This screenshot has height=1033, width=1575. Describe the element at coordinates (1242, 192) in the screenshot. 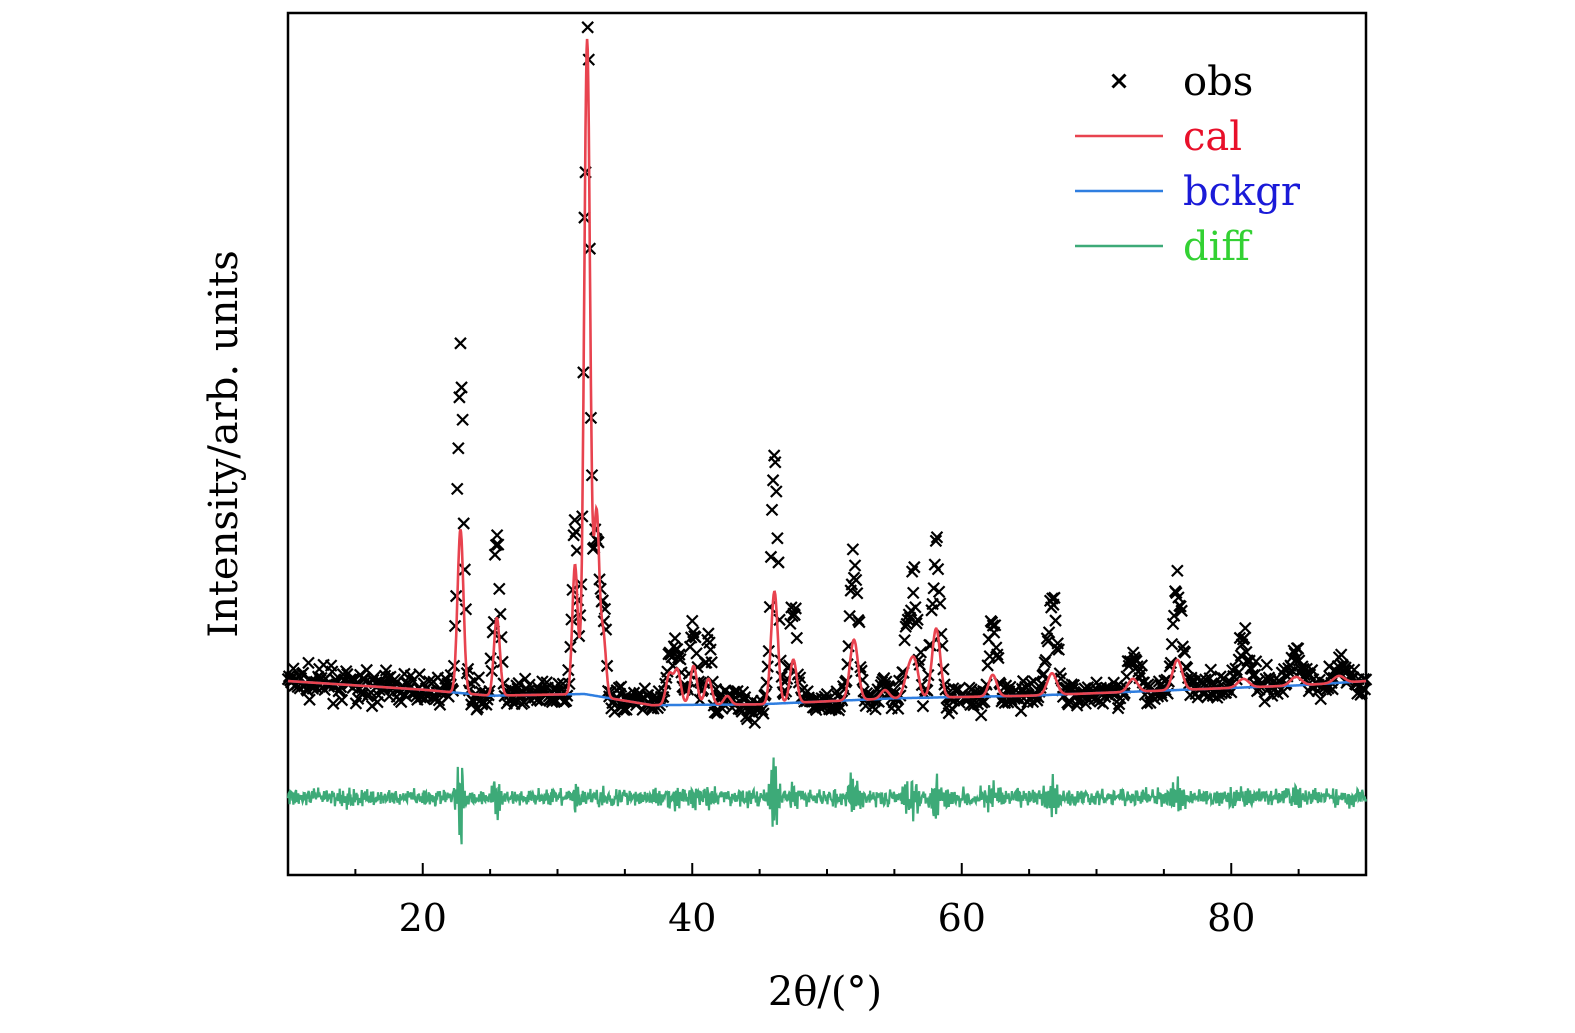

I see `legend-label-bckgr: bckgr` at that location.